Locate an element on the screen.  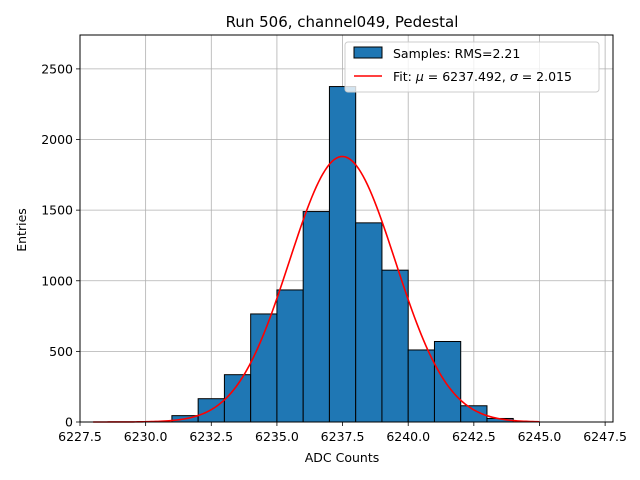
y-tick-label: 1000 is located at coordinates (57, 280).